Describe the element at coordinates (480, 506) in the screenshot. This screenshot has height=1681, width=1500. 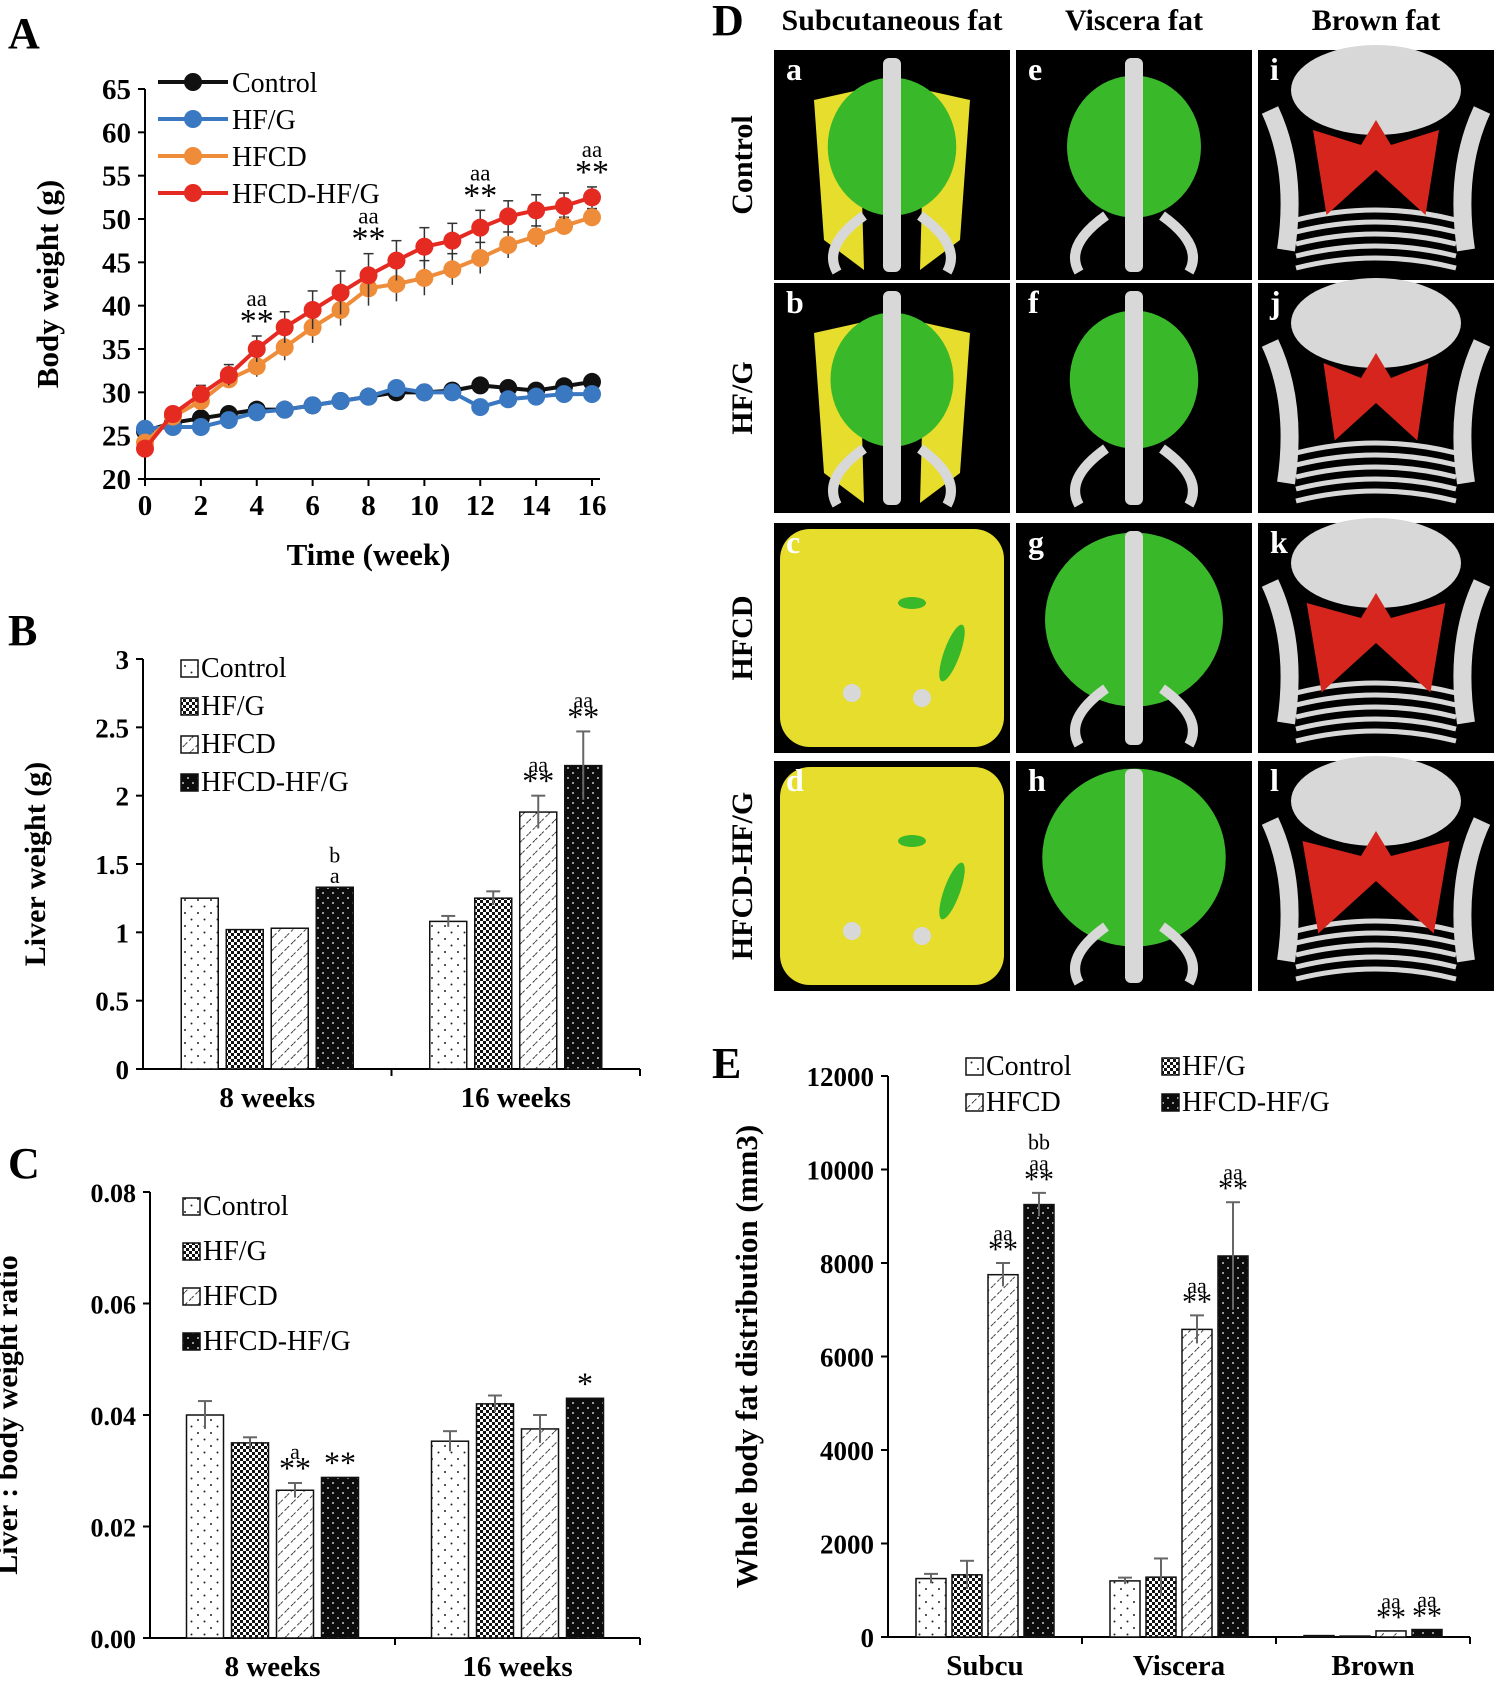
I see `x-tick-label: 12` at that location.